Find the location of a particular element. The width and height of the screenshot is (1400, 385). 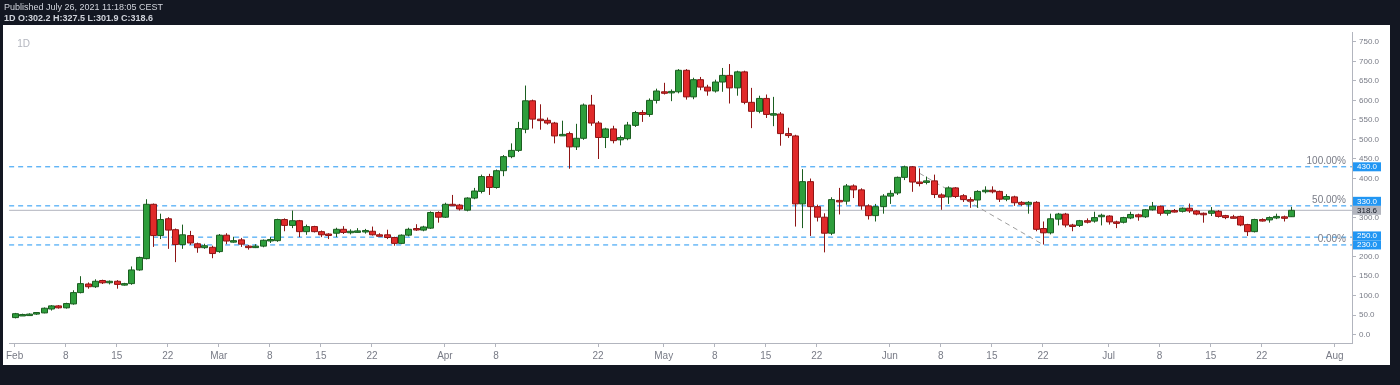

y-tick-label: 400.0 is located at coordinates (1369, 178).